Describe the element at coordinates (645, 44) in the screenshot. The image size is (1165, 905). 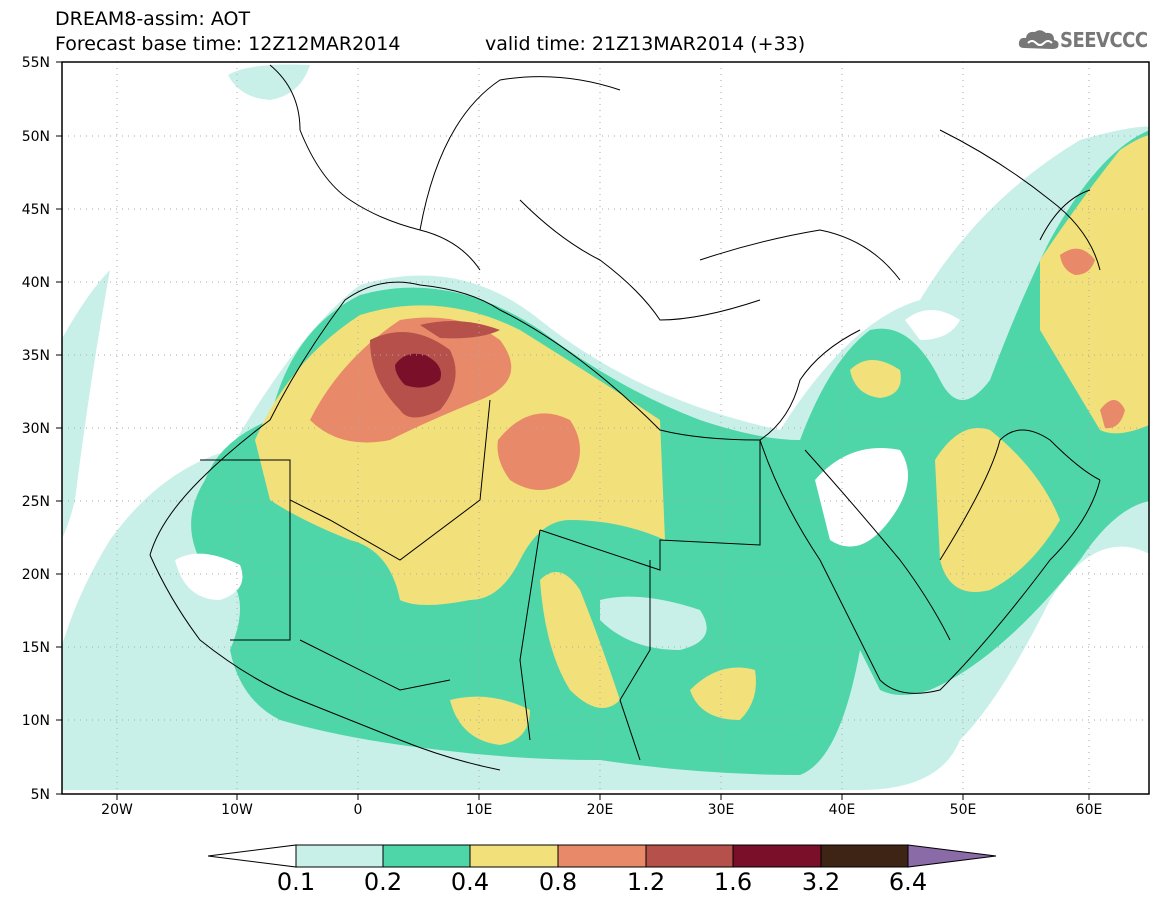
I see `valid-time: valid time: 21Z13MAR2014 (+33)` at that location.